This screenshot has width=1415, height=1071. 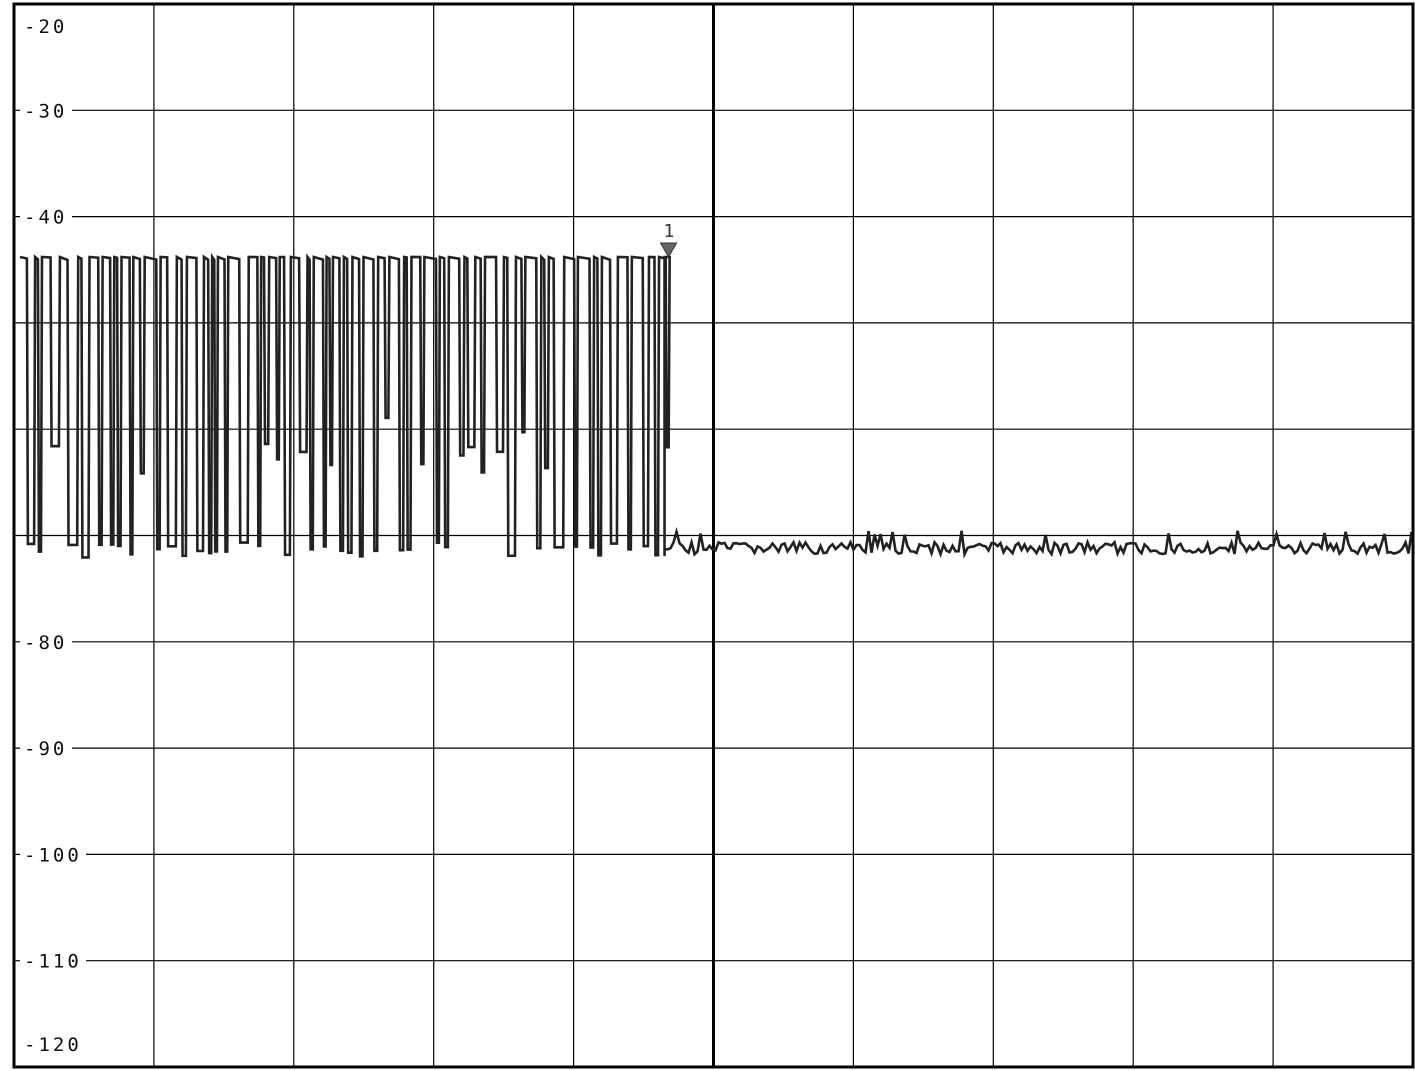 I want to click on y-tick-label: -90, so click(x=45, y=749).